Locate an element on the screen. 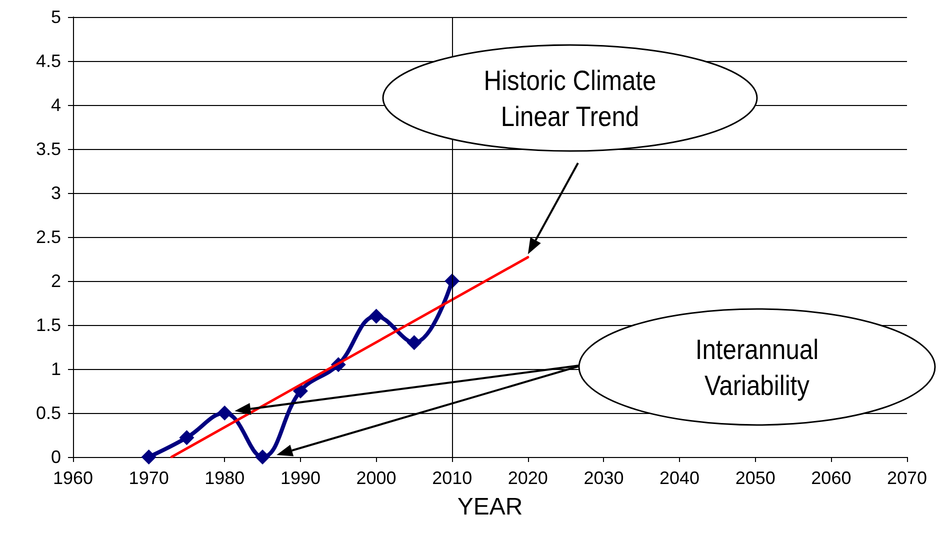 Image resolution: width=941 pixels, height=549 pixels. x-tick-label: 2050 is located at coordinates (755, 478).